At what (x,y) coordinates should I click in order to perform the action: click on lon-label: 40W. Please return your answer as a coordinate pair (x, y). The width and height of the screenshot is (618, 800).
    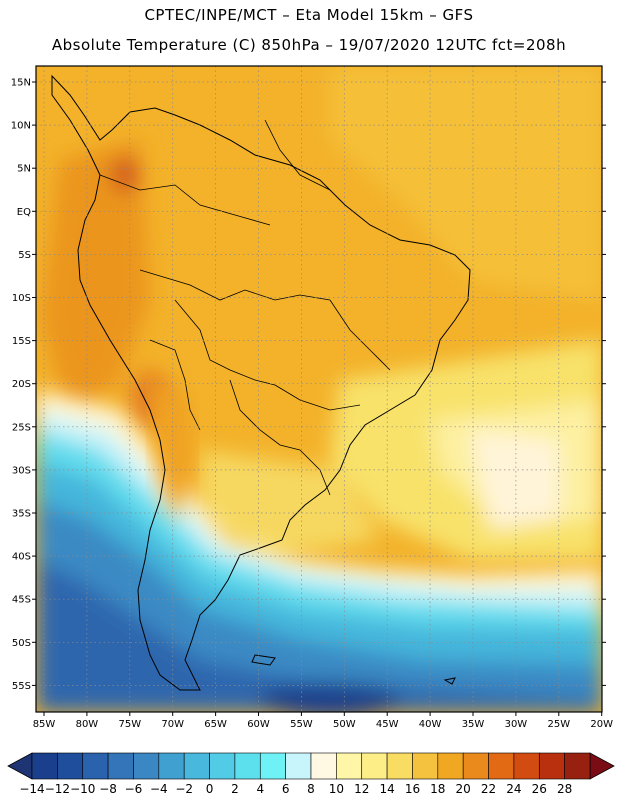
    Looking at the image, I should click on (430, 724).